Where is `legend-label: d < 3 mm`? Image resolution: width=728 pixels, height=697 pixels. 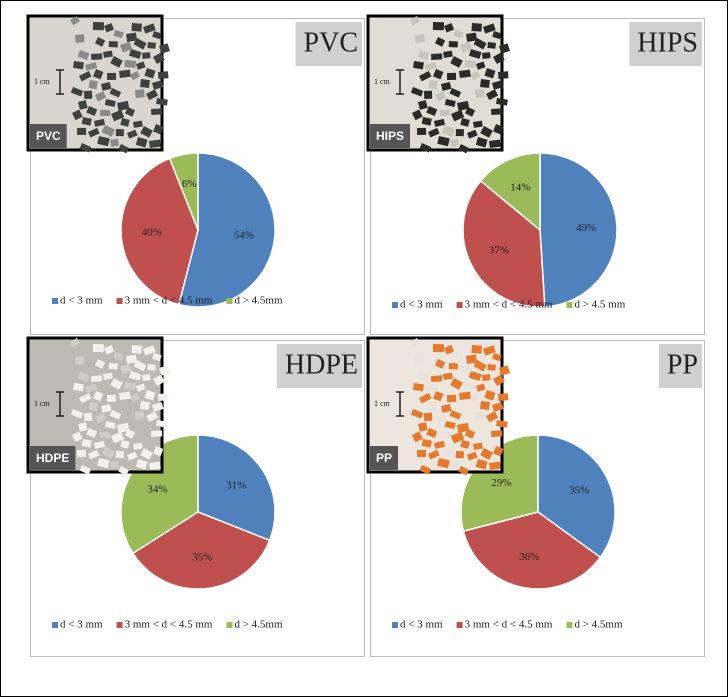 legend-label: d < 3 mm is located at coordinates (81, 625).